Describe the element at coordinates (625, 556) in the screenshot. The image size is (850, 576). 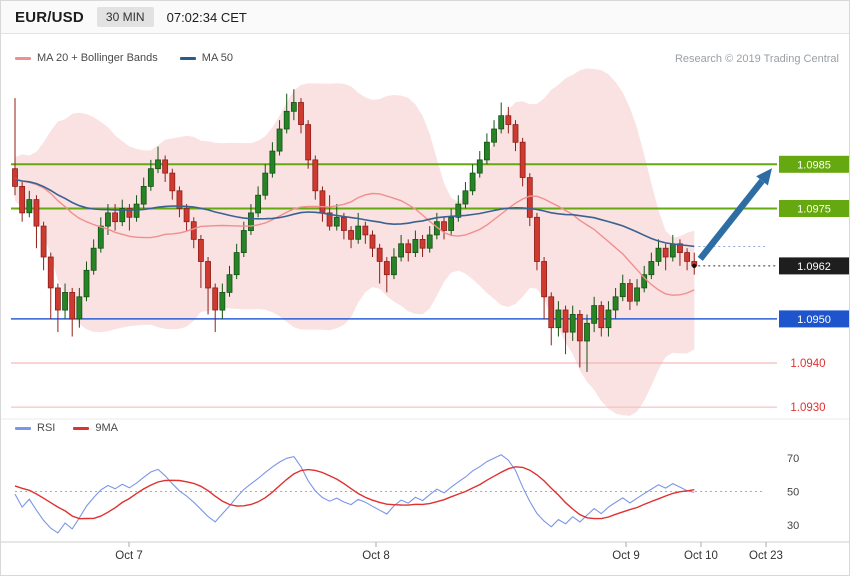
I see `x-axis-label: Oct 9` at that location.